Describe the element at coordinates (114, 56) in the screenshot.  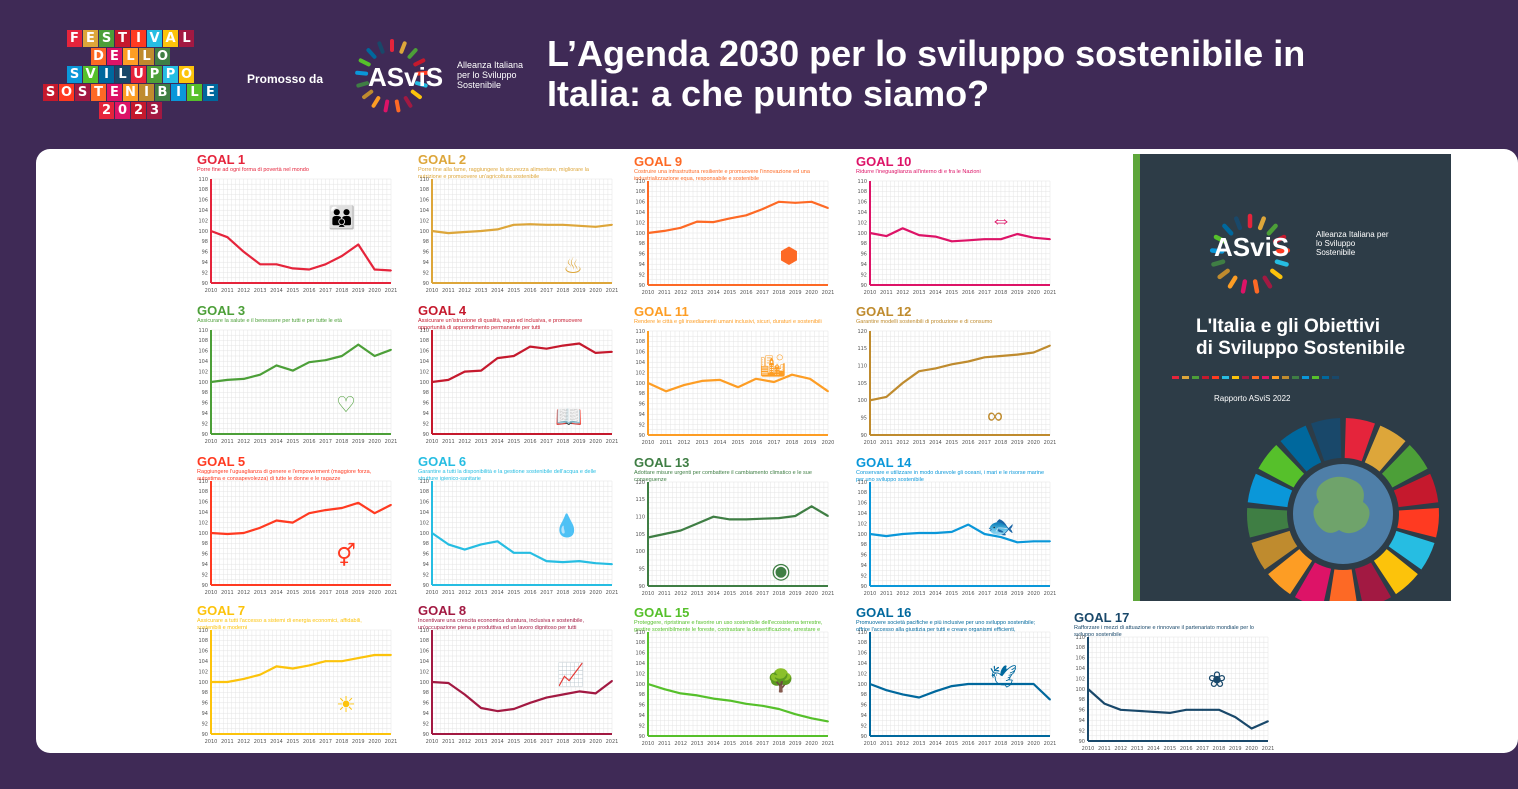
I see `festival-logo-letter: E` at that location.